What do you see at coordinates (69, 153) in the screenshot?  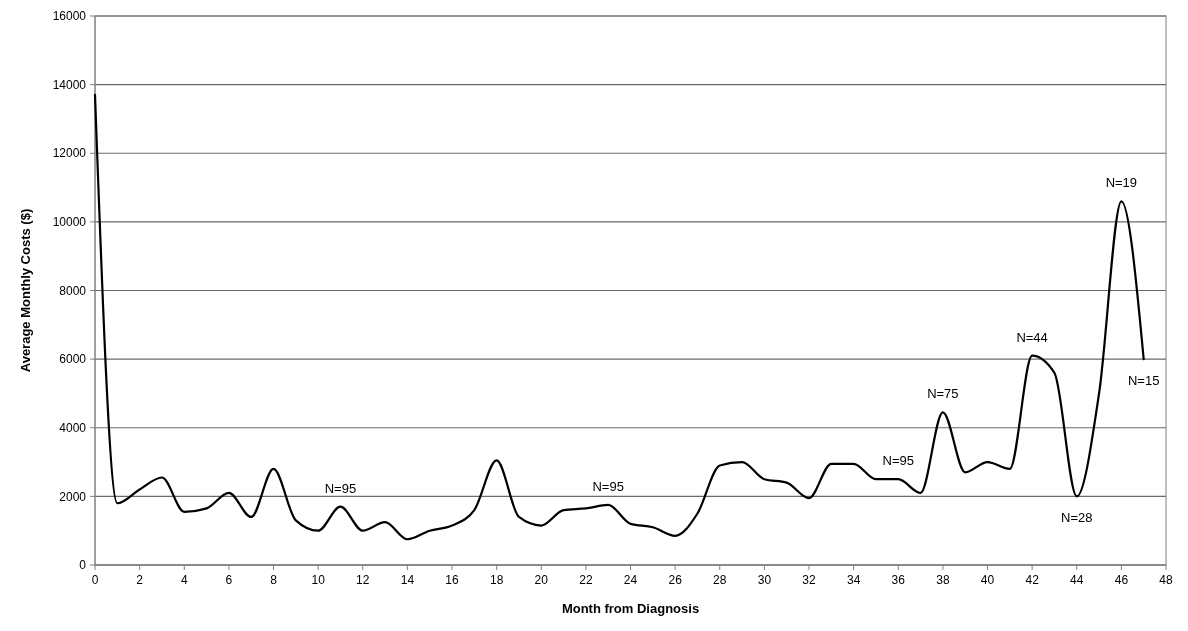 I see `y-tick-label: 12000` at bounding box center [69, 153].